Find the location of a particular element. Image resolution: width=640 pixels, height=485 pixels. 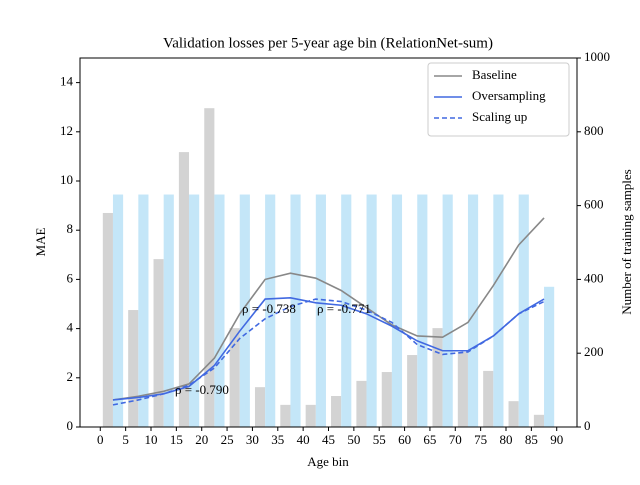

x-tick-label: 30 is located at coordinates (252, 439).